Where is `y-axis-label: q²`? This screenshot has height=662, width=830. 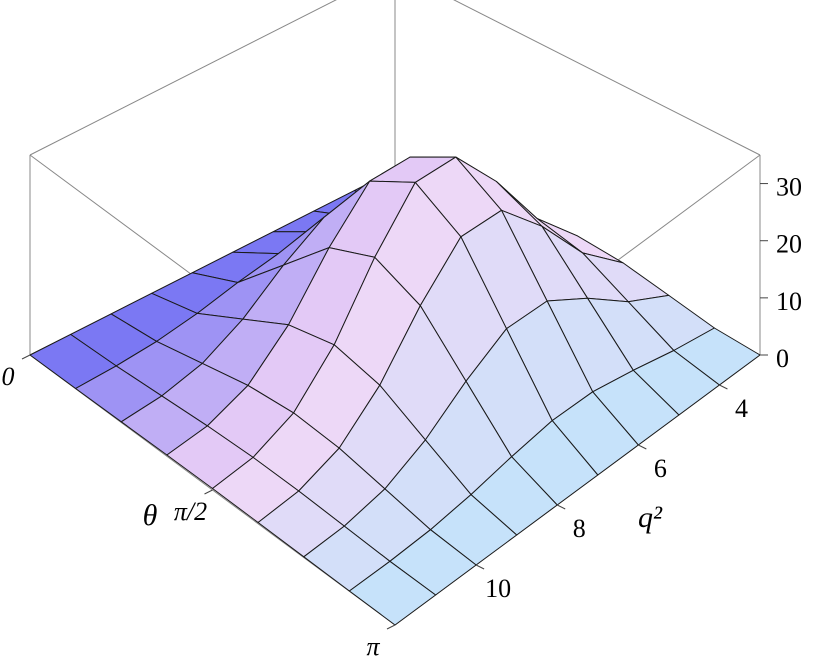 y-axis-label: q² is located at coordinates (650, 517).